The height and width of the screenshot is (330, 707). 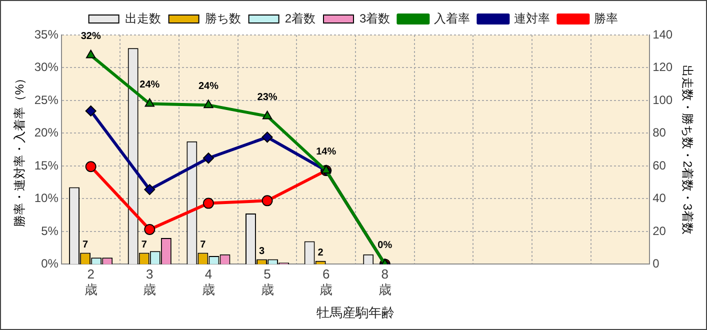 I want to click on x-tick-label: 6歳, so click(x=326, y=282).